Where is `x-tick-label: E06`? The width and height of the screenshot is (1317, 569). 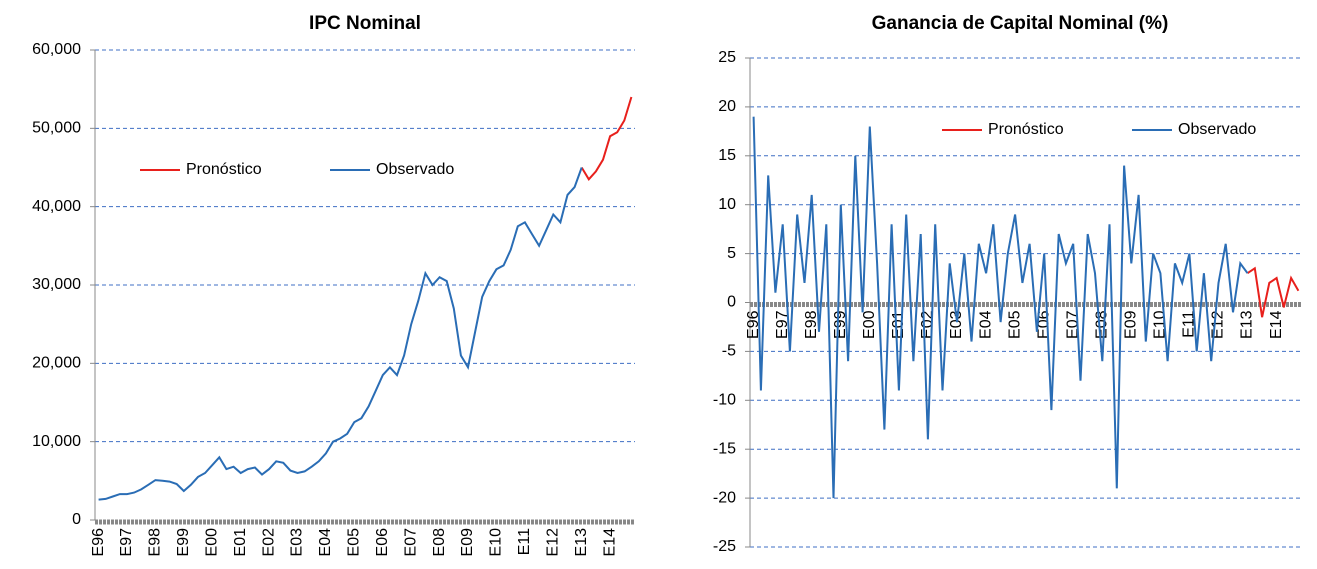
x-tick-label: E06 is located at coordinates (382, 542).